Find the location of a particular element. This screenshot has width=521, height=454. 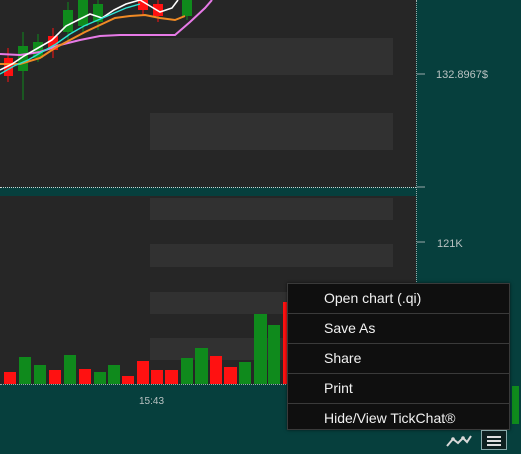

menu-item-share: Share is located at coordinates (398, 358).